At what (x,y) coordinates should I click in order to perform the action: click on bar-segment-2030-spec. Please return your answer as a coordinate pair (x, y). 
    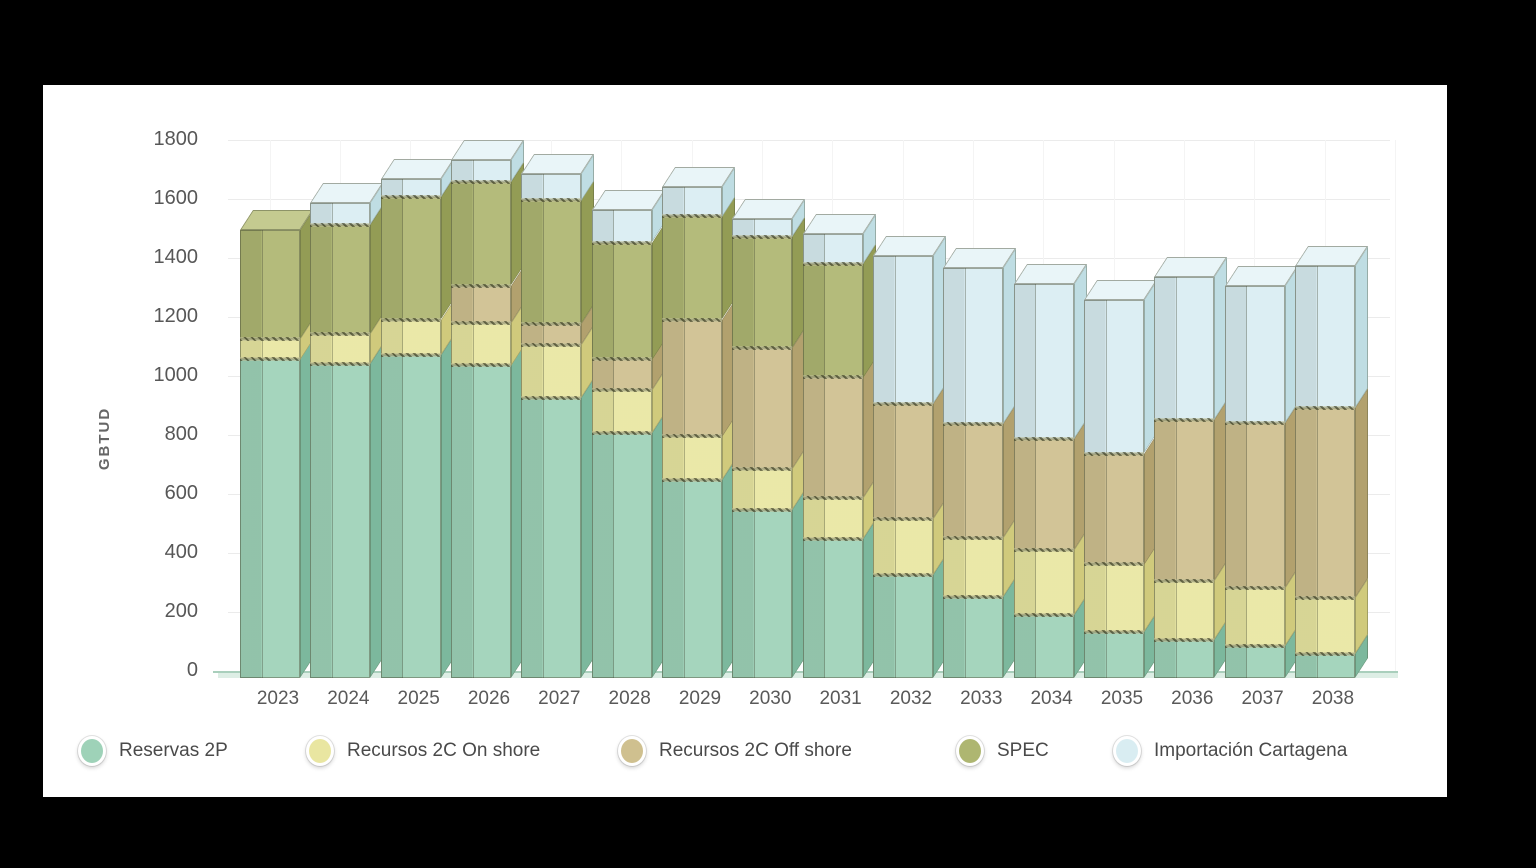
    Looking at the image, I should click on (762, 292).